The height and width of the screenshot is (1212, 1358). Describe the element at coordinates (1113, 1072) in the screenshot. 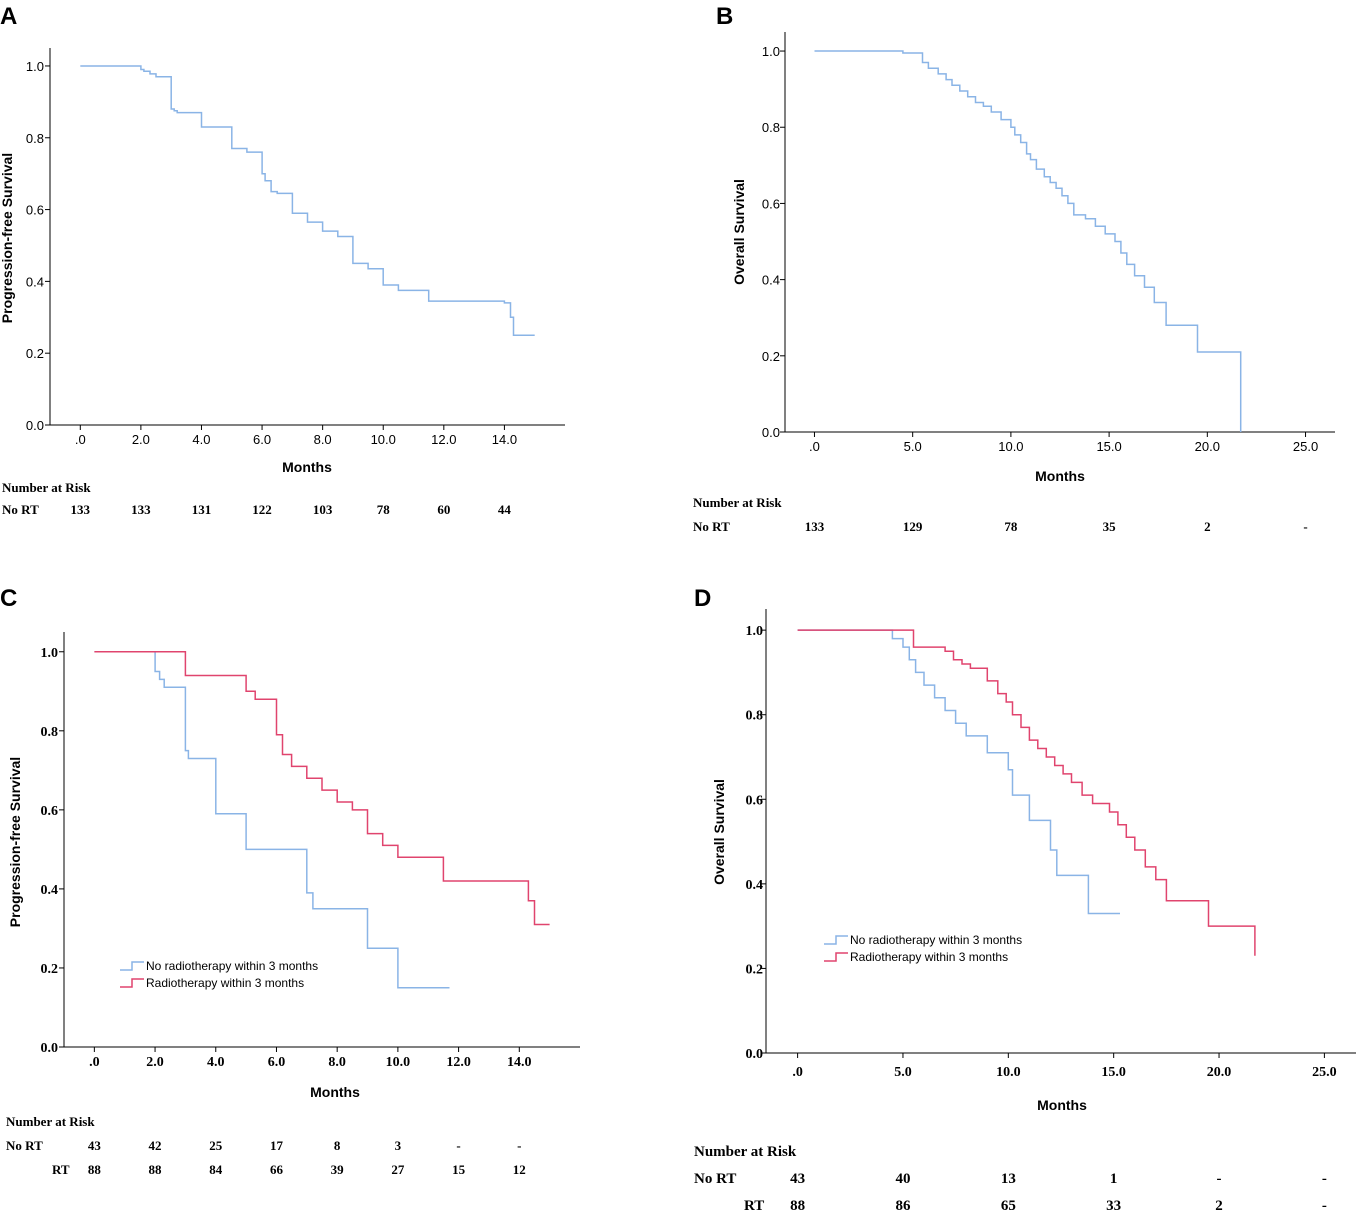

I see `x-tick-label: 15.0` at that location.